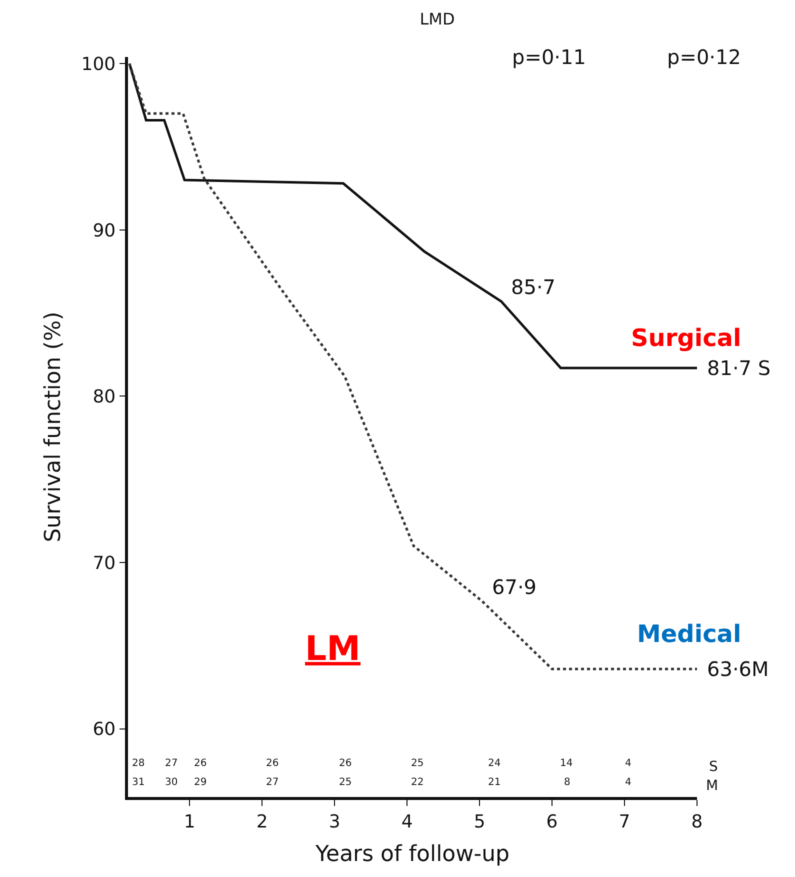 The height and width of the screenshot is (877, 795). Describe the element at coordinates (262, 821) in the screenshot. I see `x-tick-label: 2` at that location.